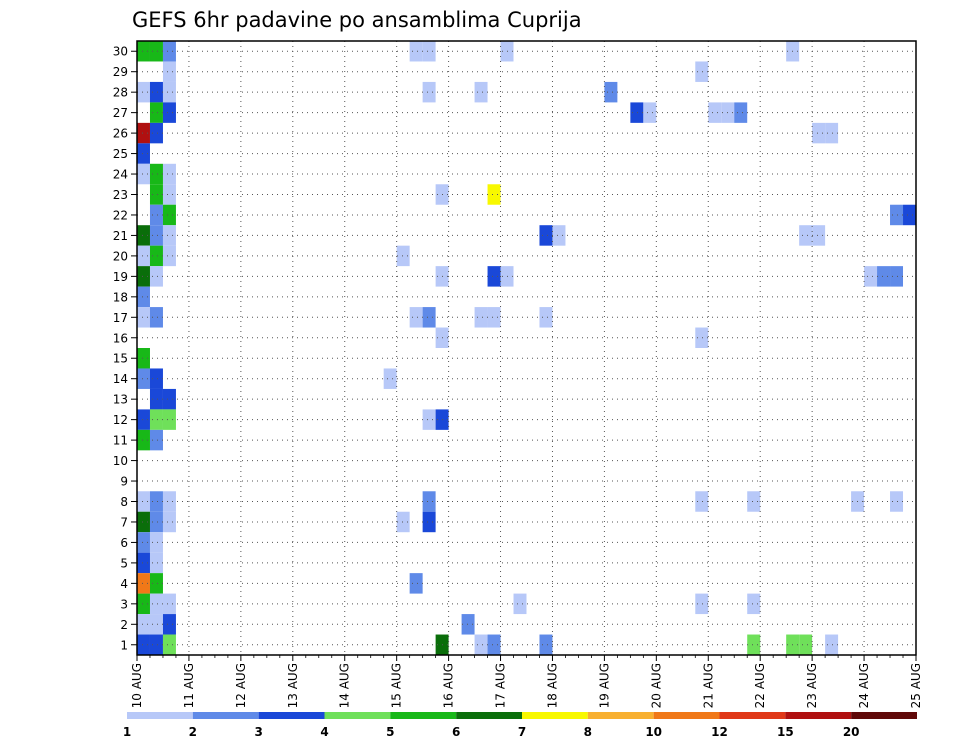 The image size is (960, 742). Describe the element at coordinates (357, 20) in the screenshot. I see `chart-title: GEFS 6hr padavine po ansamblima Cuprija` at that location.